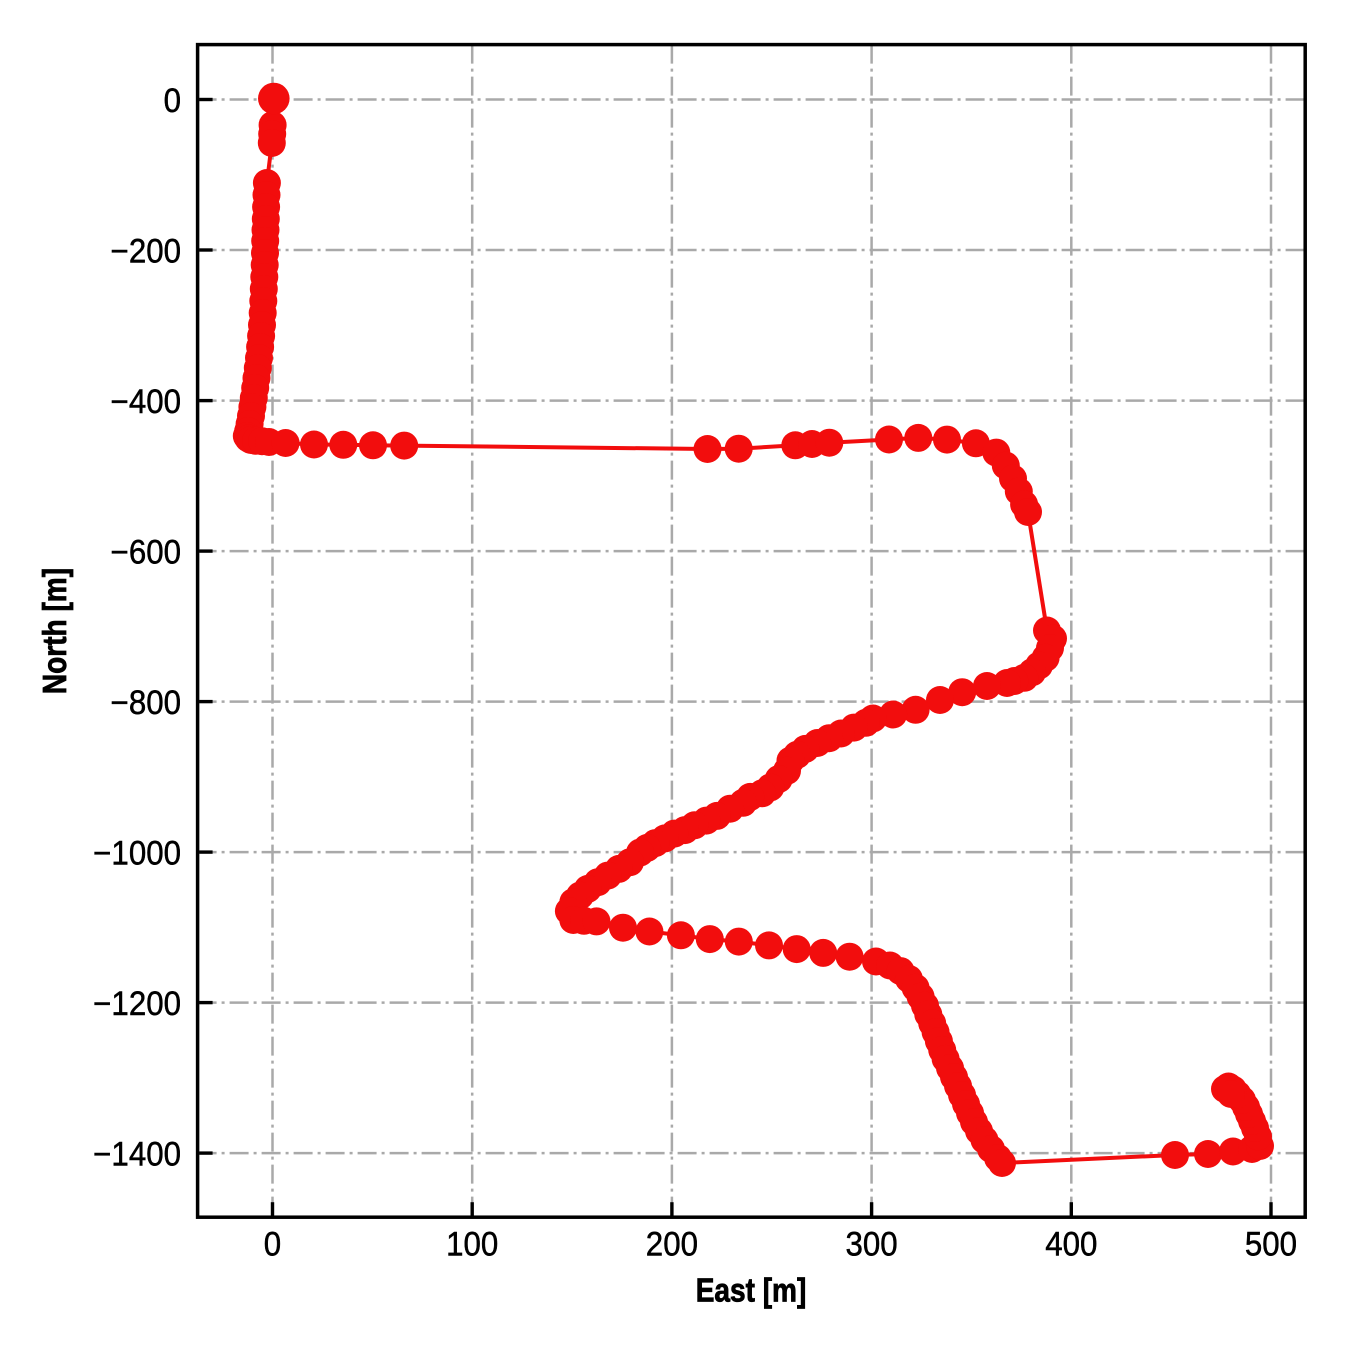  Describe the element at coordinates (137, 1003) in the screenshot. I see `svg-text: −1200` at that location.